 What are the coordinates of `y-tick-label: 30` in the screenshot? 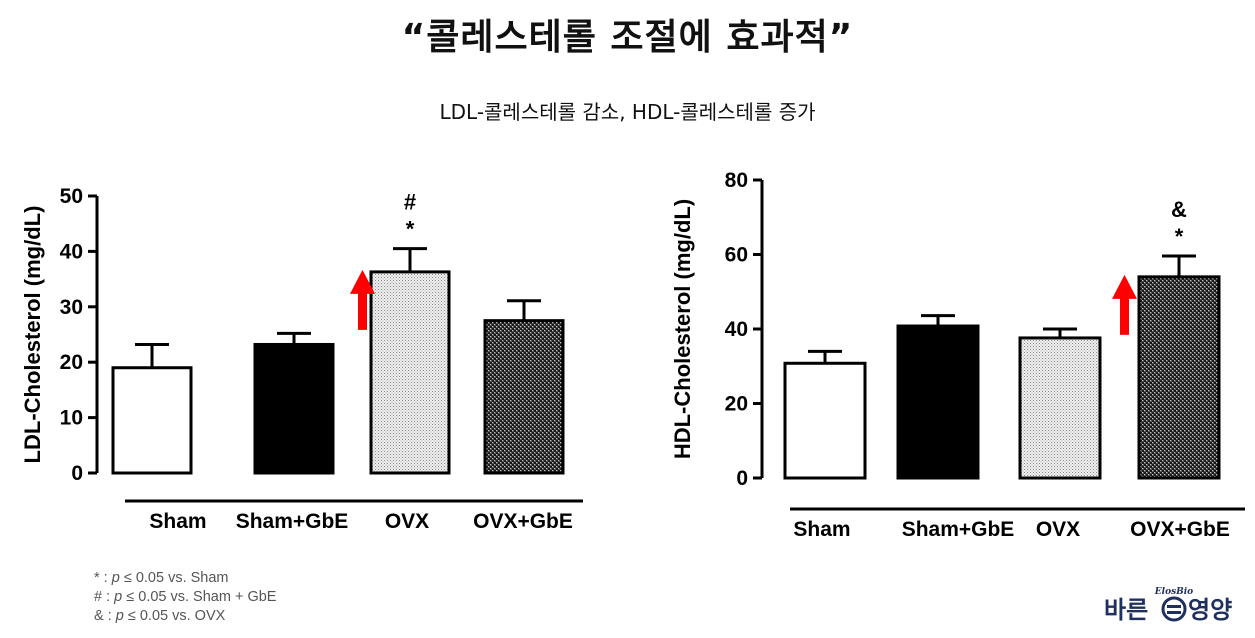 It's located at (71, 307).